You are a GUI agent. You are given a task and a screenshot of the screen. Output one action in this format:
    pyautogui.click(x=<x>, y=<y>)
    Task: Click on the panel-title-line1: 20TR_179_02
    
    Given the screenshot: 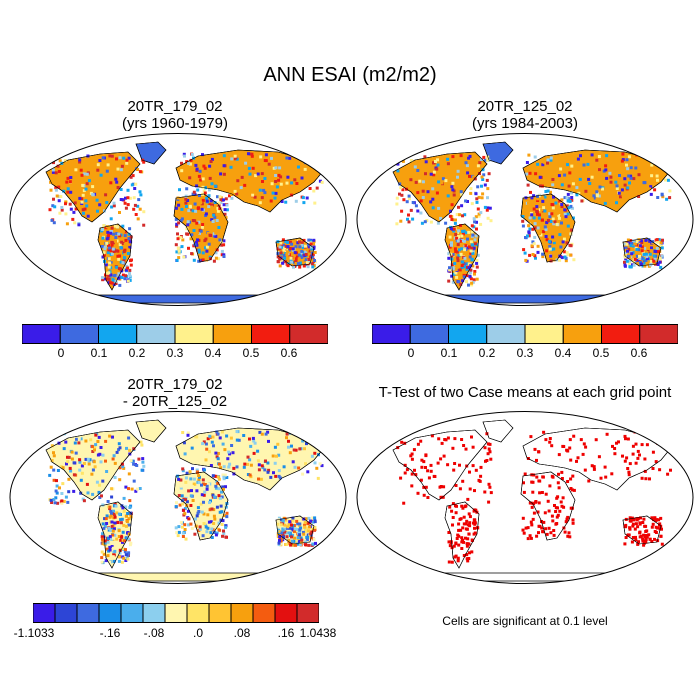 What is the action you would take?
    pyautogui.click(x=175, y=106)
    